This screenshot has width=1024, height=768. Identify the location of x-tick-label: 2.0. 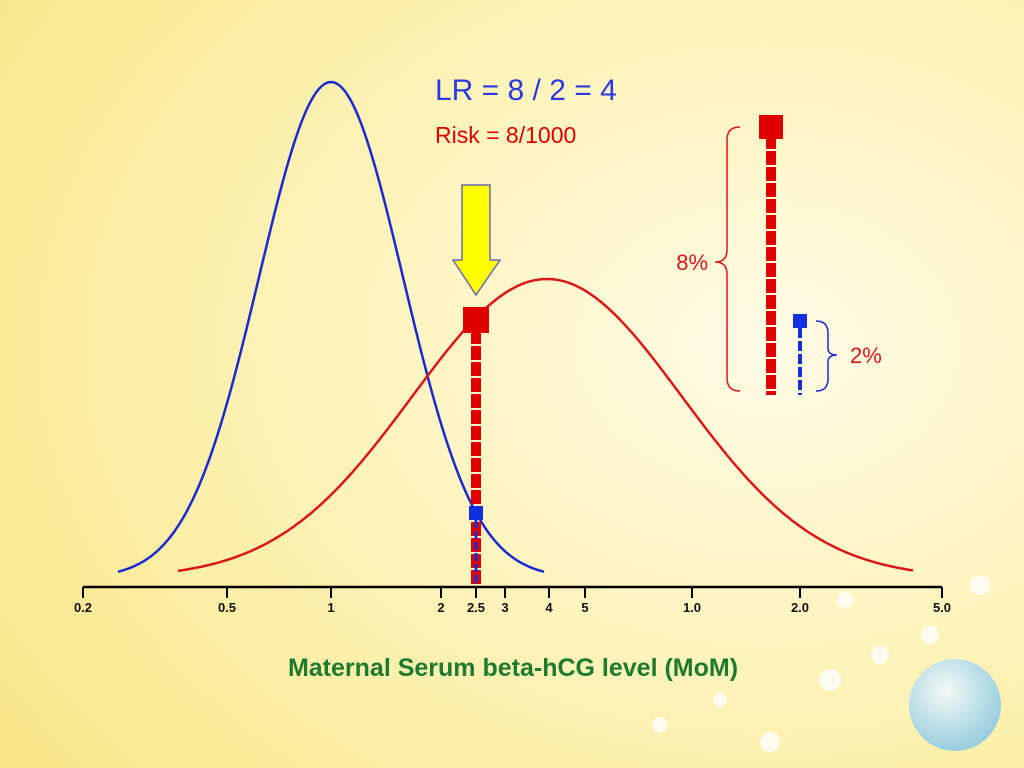
(800, 607).